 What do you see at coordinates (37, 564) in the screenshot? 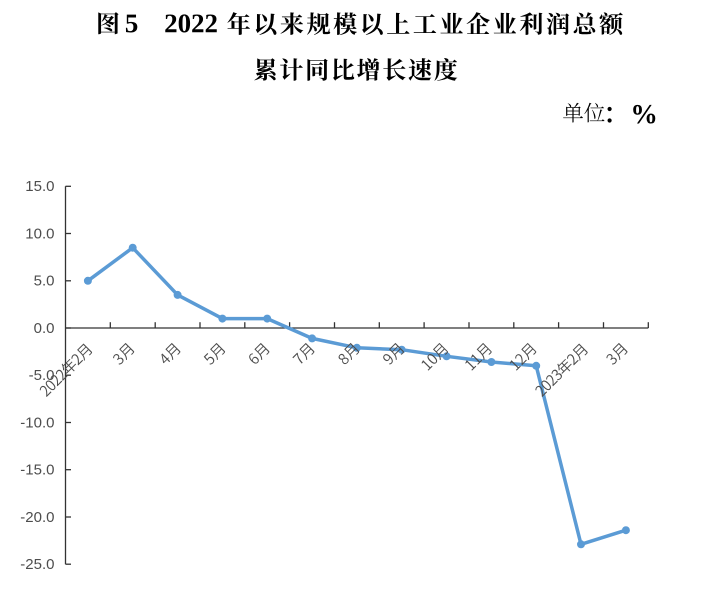
I see `svg-text: -25.0` at bounding box center [37, 564].